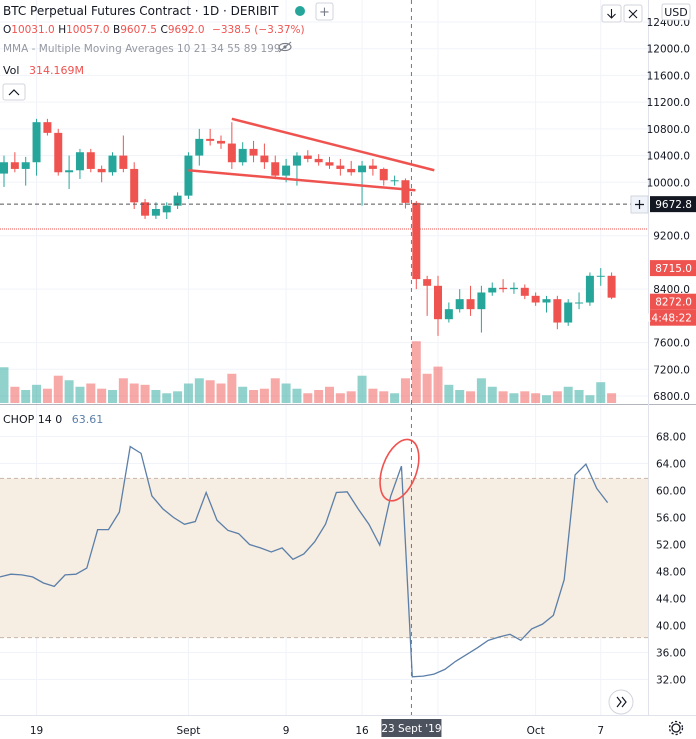 The image size is (696, 739). Describe the element at coordinates (671, 519) in the screenshot. I see `chop-tick-label: 56.00` at that location.